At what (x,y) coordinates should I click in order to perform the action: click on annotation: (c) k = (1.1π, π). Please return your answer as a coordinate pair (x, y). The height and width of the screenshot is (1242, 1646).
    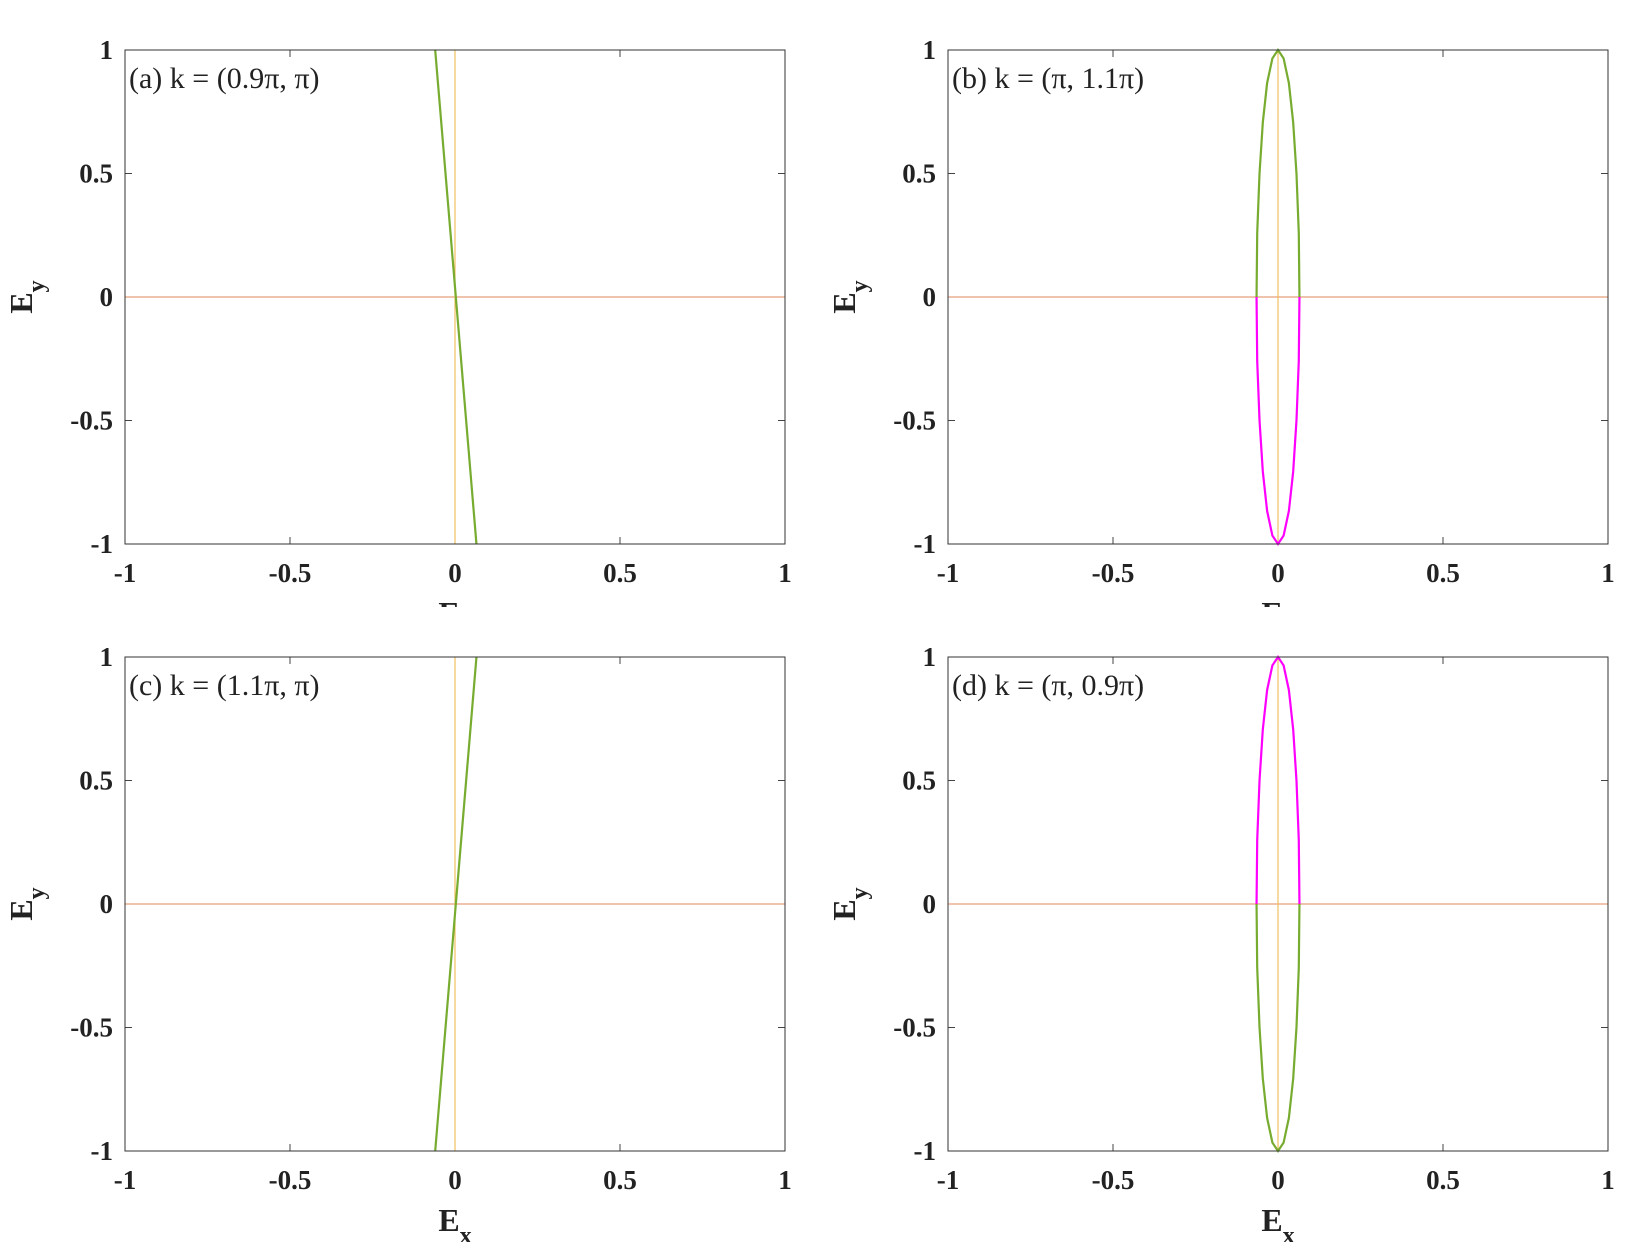
    Looking at the image, I should click on (224, 685).